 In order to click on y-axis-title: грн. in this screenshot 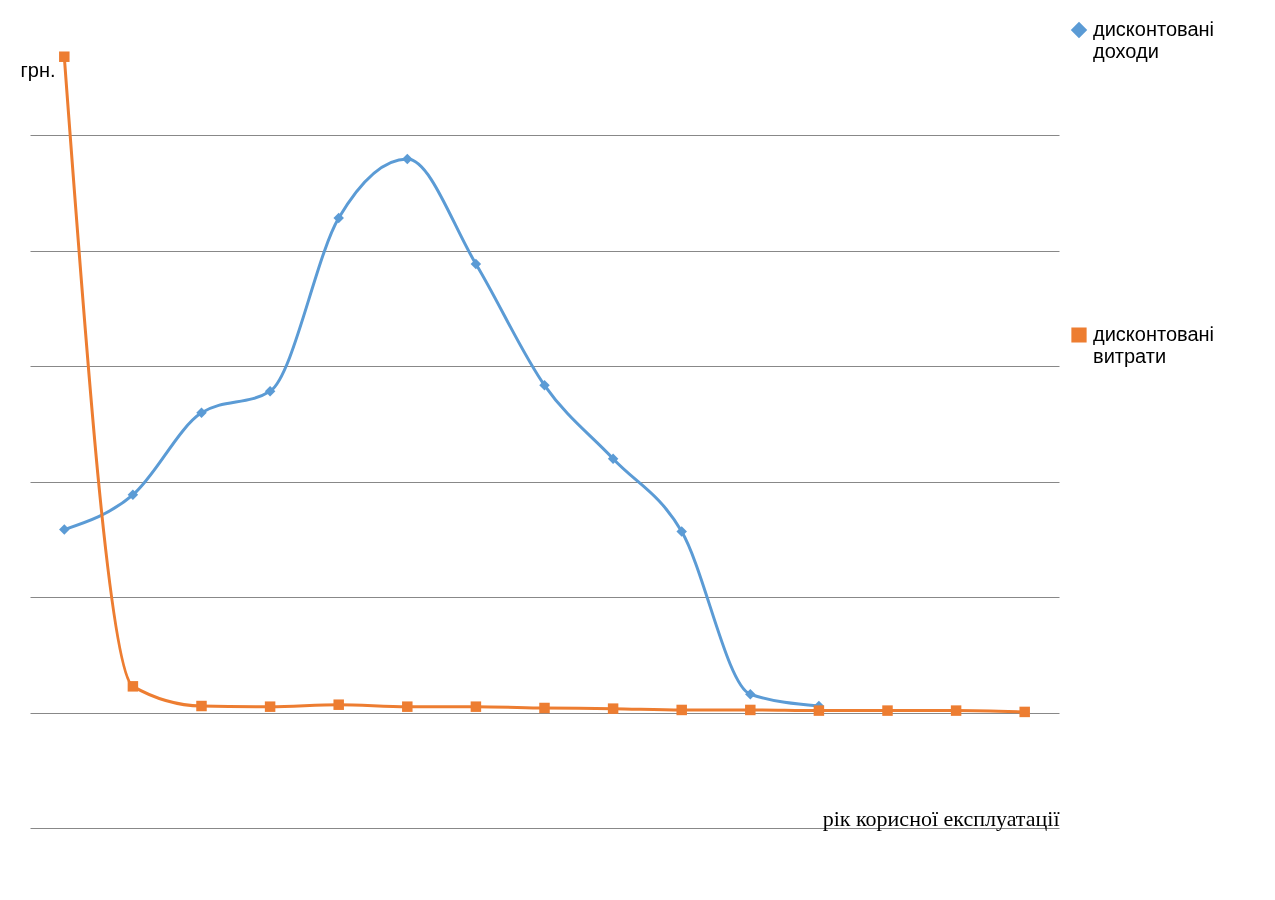, I will do `click(38, 69)`.